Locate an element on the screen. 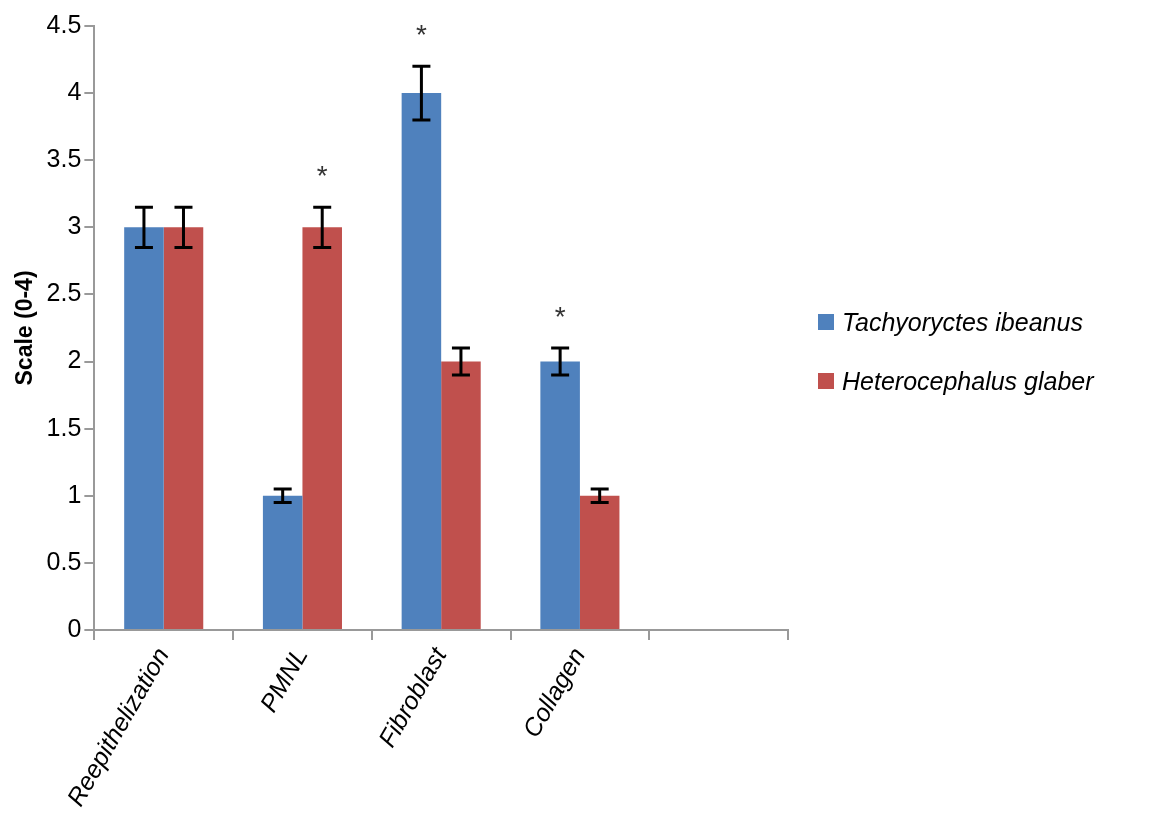 The image size is (1174, 823). y-tick-label: 3.5 is located at coordinates (64, 158).